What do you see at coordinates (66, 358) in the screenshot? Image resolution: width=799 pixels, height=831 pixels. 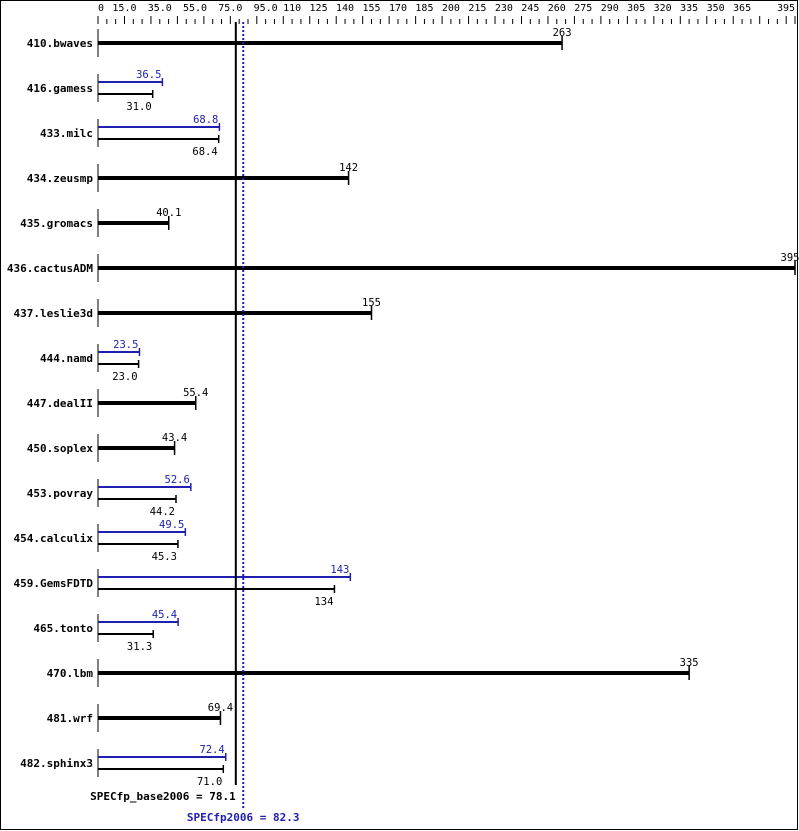 I see `benchmark-label: 444.namd` at bounding box center [66, 358].